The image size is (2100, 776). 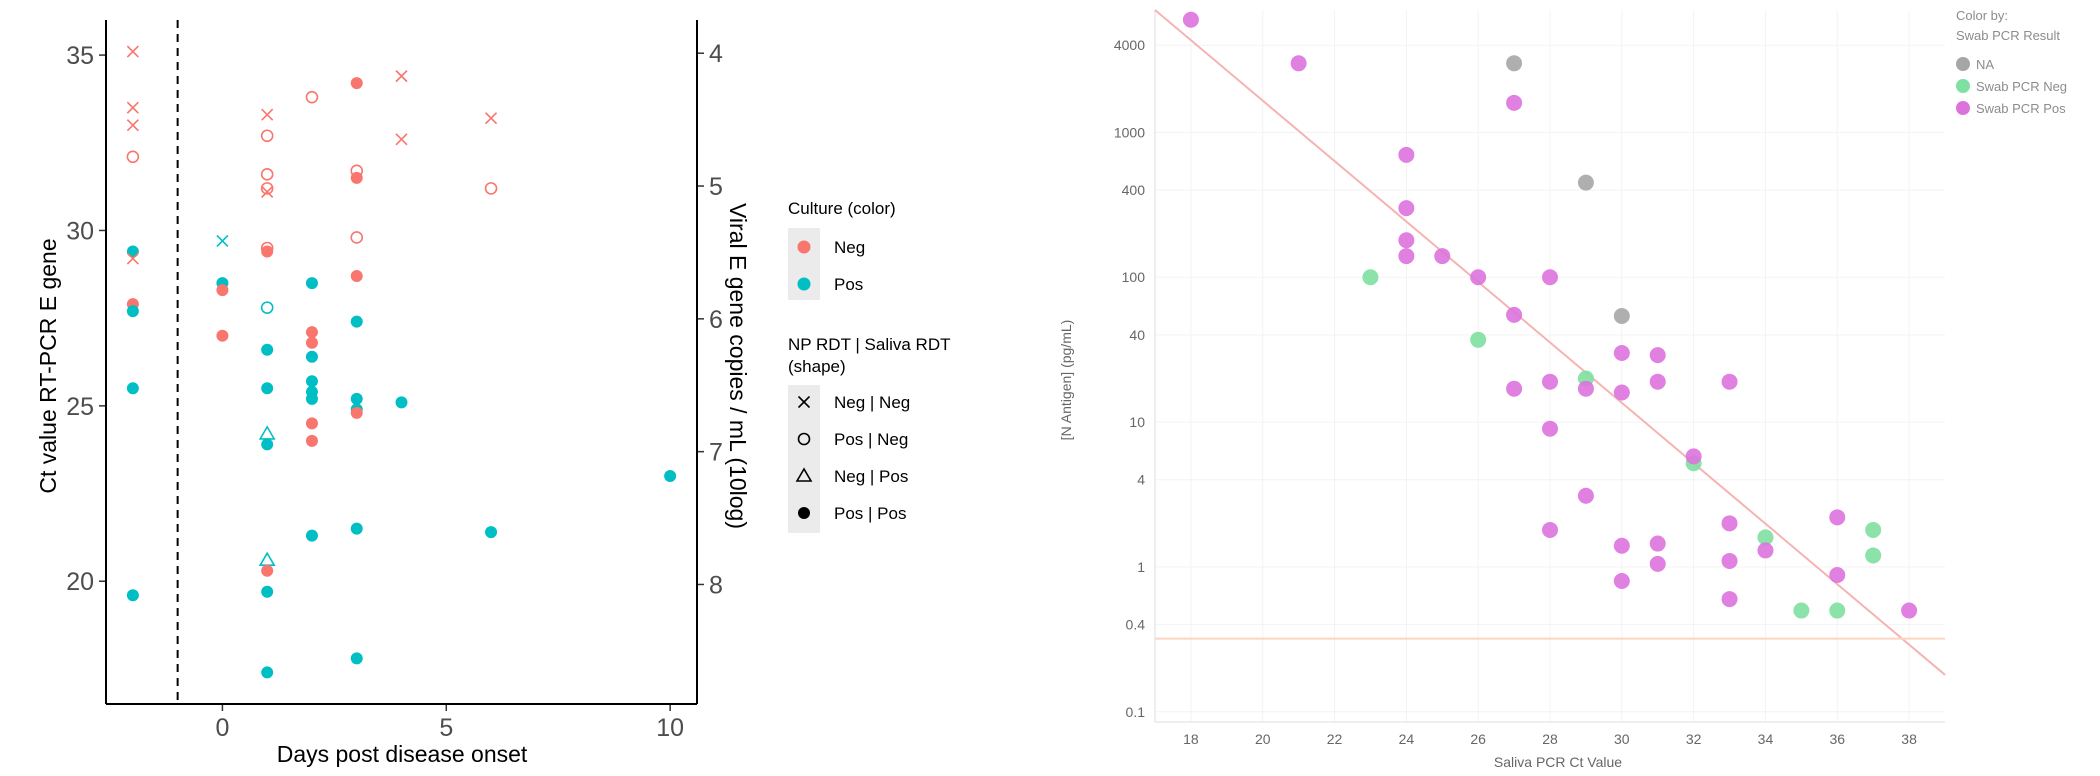 I want to click on right-y-tick-label: 1000, so click(x=1129, y=132).